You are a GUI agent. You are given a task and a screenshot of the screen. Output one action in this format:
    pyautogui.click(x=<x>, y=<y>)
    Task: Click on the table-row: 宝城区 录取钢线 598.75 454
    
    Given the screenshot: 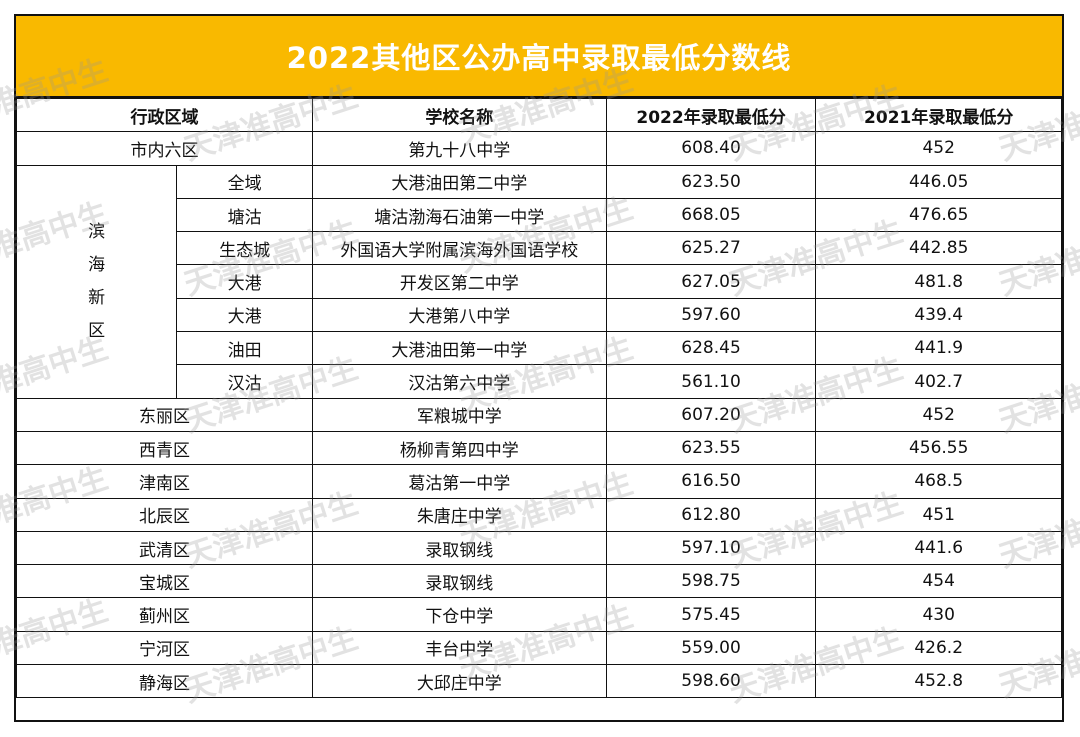 What is the action you would take?
    pyautogui.click(x=539, y=581)
    